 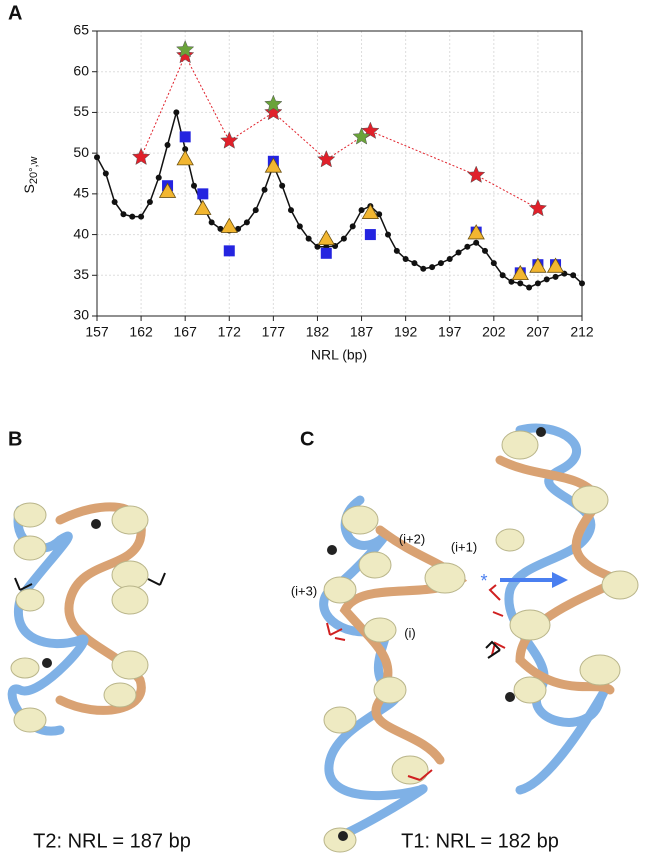 What do you see at coordinates (582, 332) in the screenshot?
I see `x-tick-label: 212` at bounding box center [582, 332].